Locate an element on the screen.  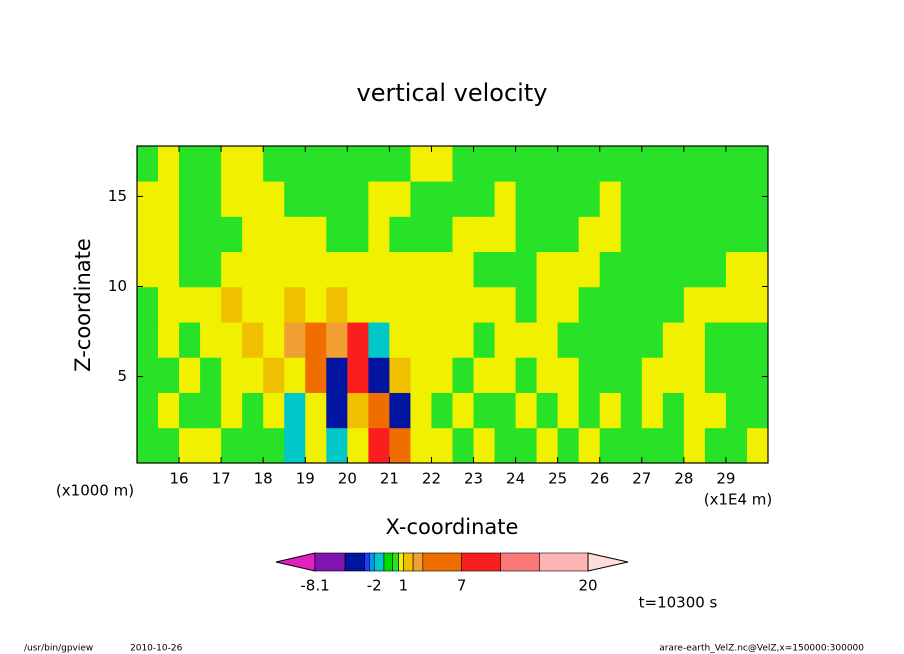
x-tick-label: 18 is located at coordinates (263, 479).